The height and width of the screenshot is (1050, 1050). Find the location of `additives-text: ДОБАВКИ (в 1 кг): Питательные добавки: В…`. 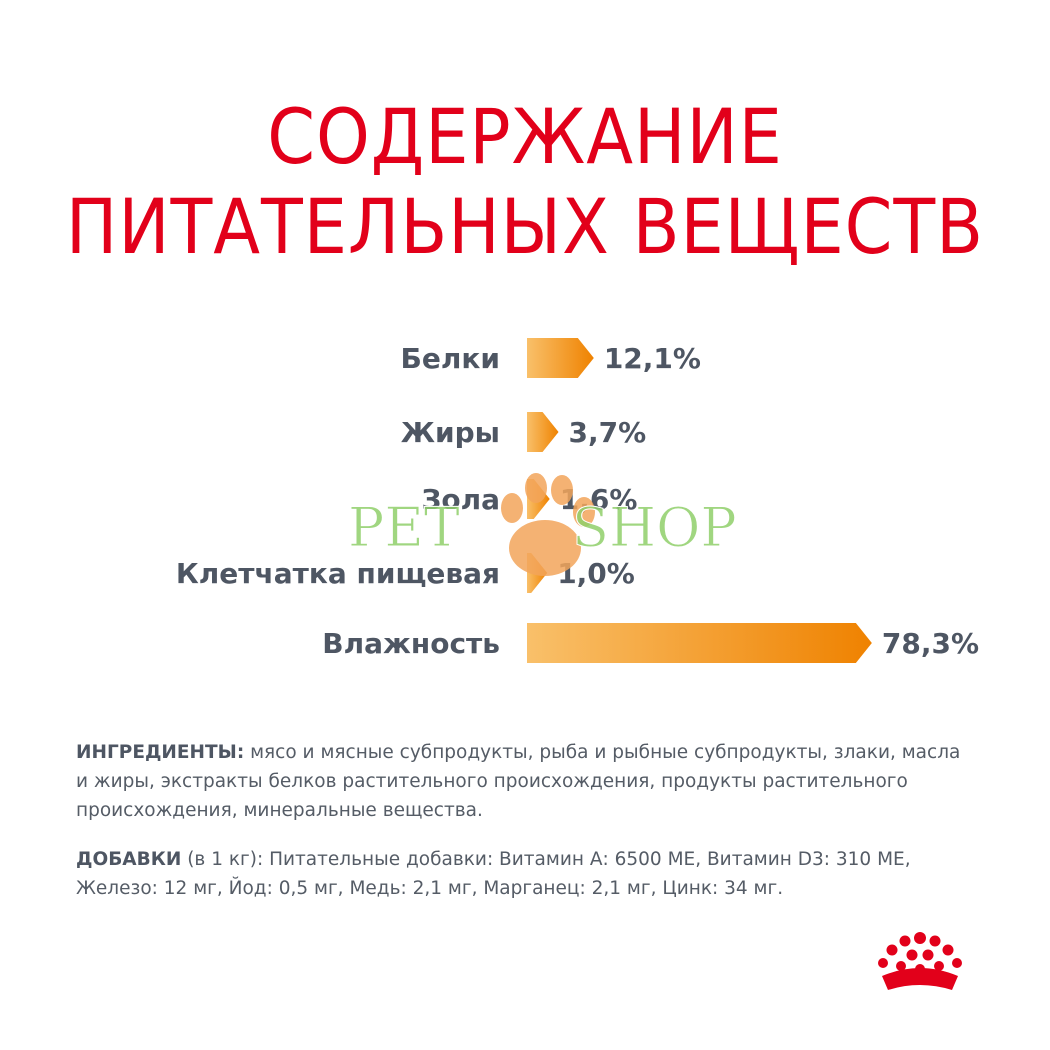

additives-text: ДОБАВКИ (в 1 кг): Питательные добавки: В… is located at coordinates (526, 874).